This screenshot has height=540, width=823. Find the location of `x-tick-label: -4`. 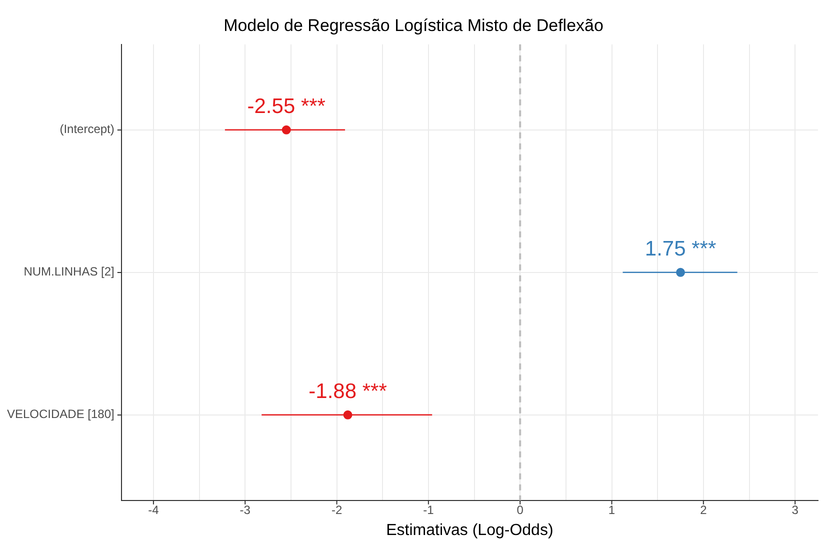

x-tick-label: -4 is located at coordinates (154, 509).